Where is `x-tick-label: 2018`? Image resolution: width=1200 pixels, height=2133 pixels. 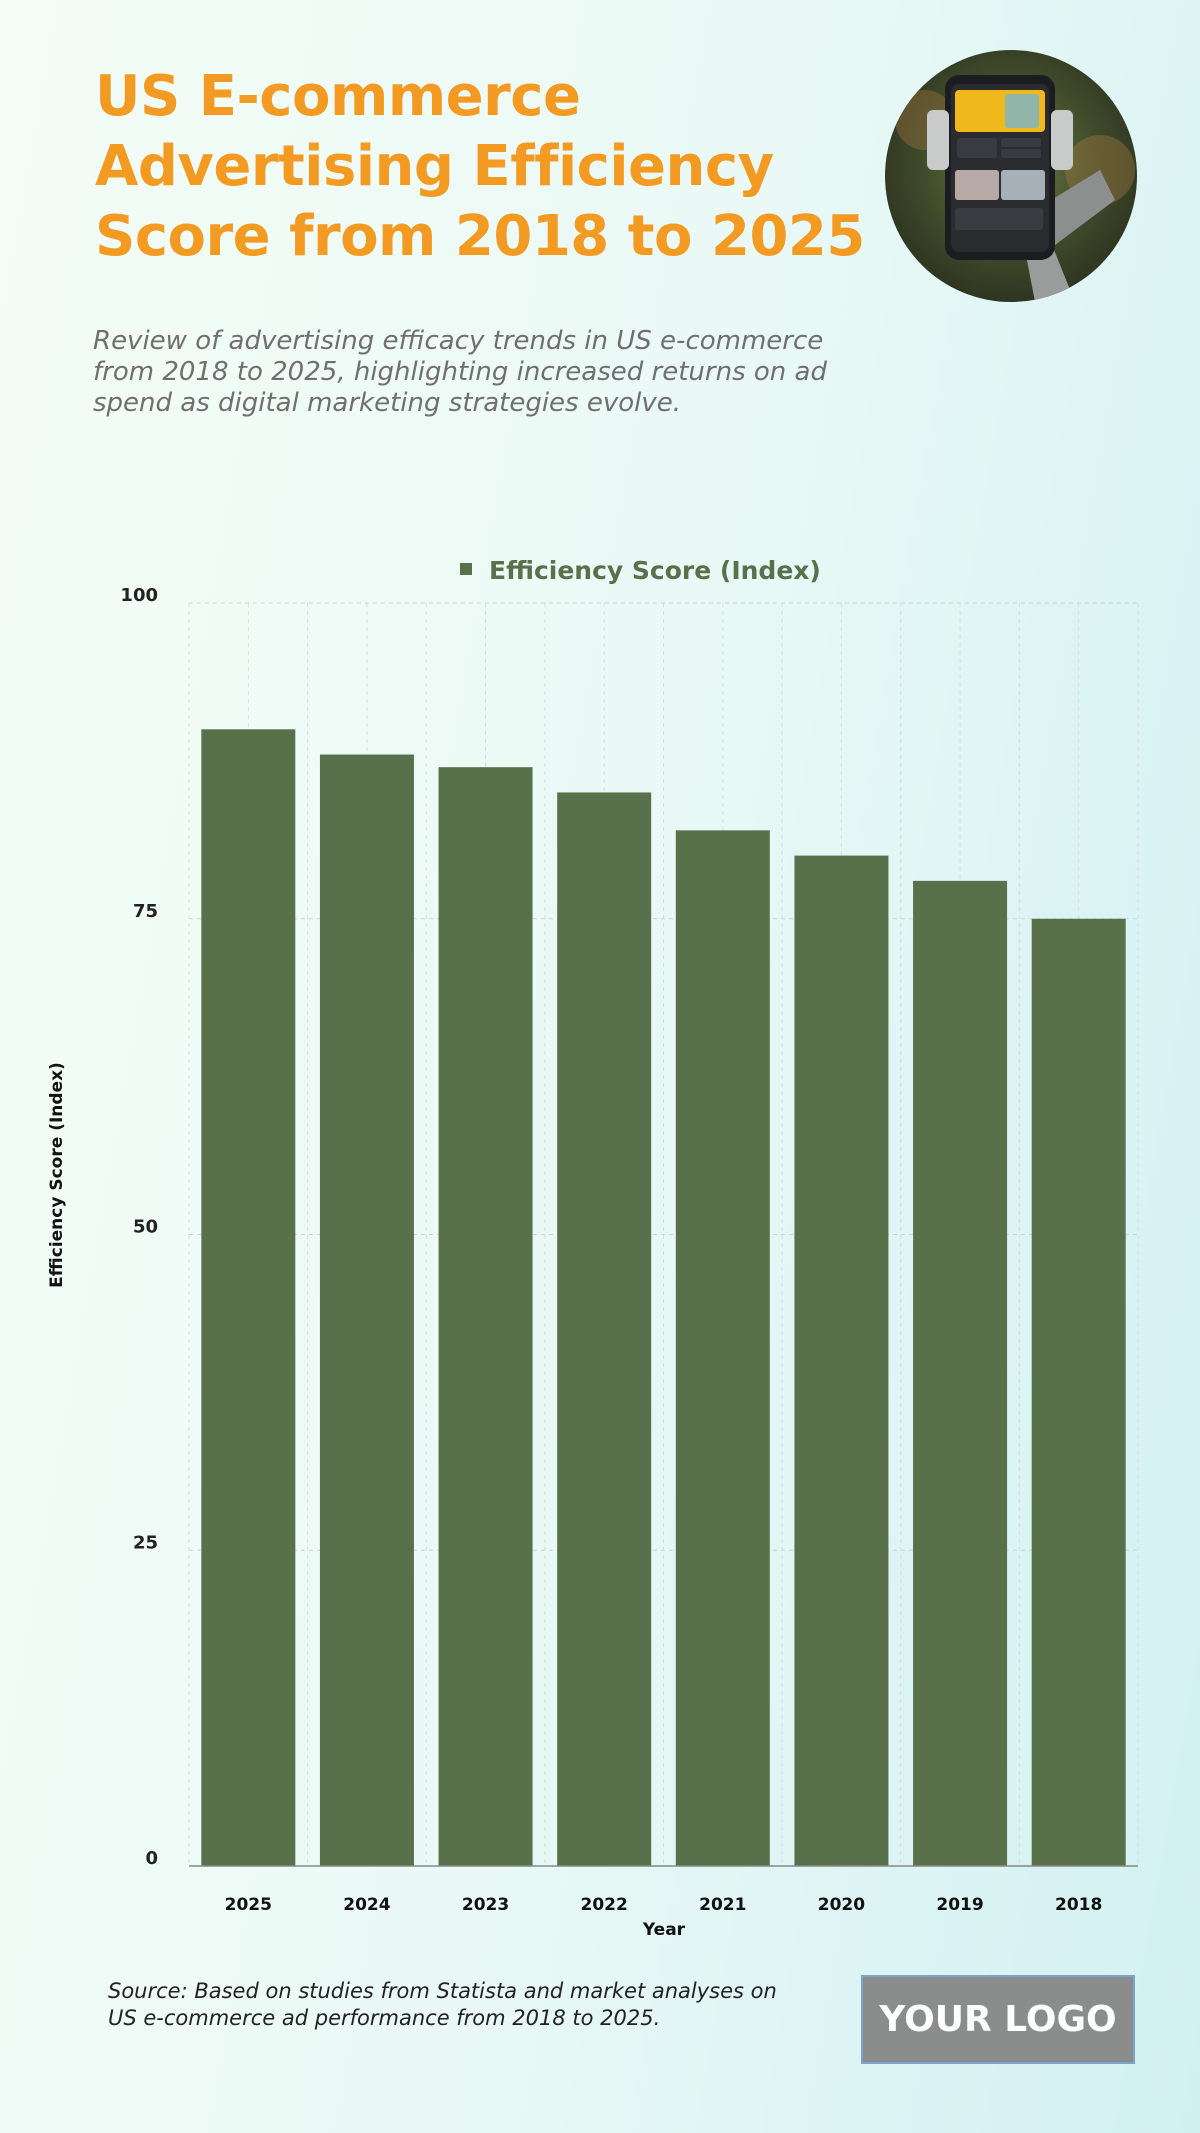 x-tick-label: 2018 is located at coordinates (1078, 1905).